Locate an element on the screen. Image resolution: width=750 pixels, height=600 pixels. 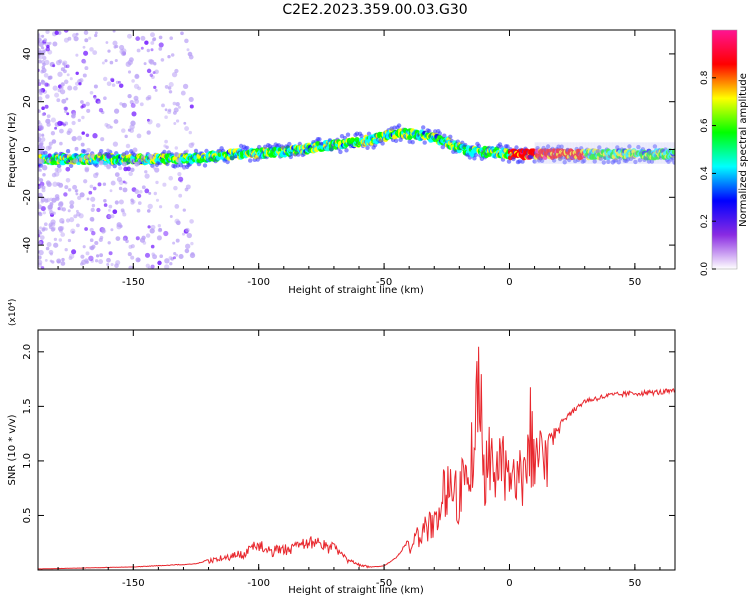
colorbar-gradient is located at coordinates (724, 149).